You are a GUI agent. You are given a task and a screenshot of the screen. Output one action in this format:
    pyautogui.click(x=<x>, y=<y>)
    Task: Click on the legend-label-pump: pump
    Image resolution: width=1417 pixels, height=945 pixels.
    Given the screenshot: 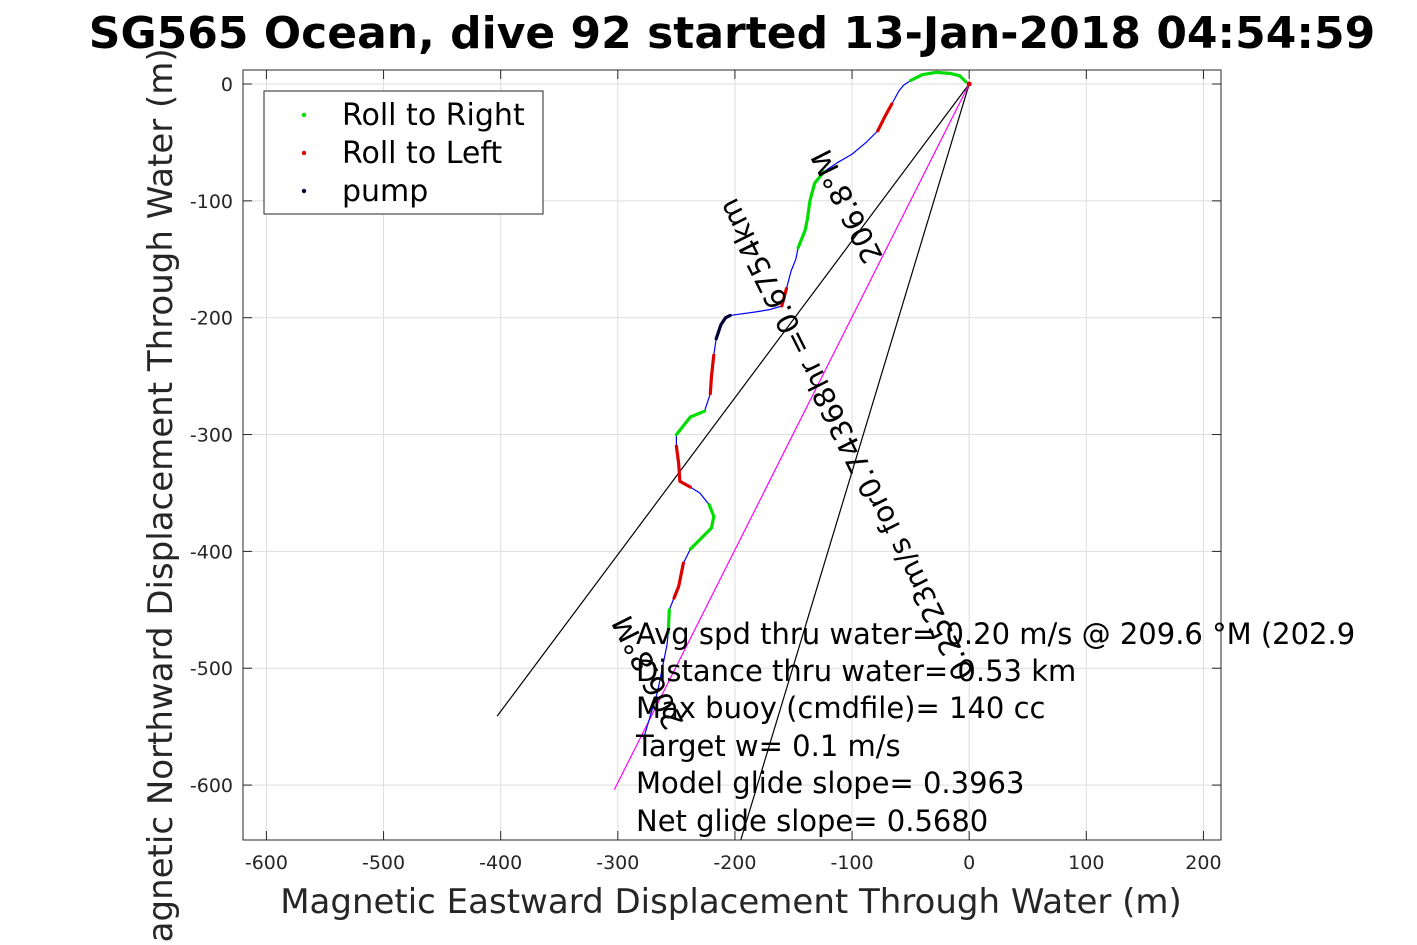 What is the action you would take?
    pyautogui.click(x=385, y=191)
    